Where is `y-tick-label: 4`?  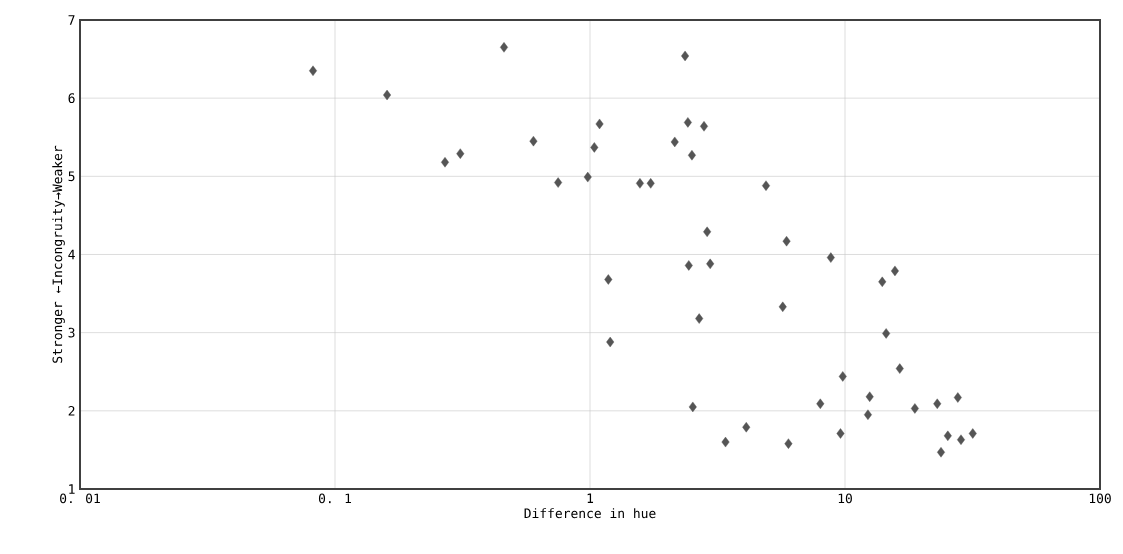
y-tick-label: 4 is located at coordinates (71, 254).